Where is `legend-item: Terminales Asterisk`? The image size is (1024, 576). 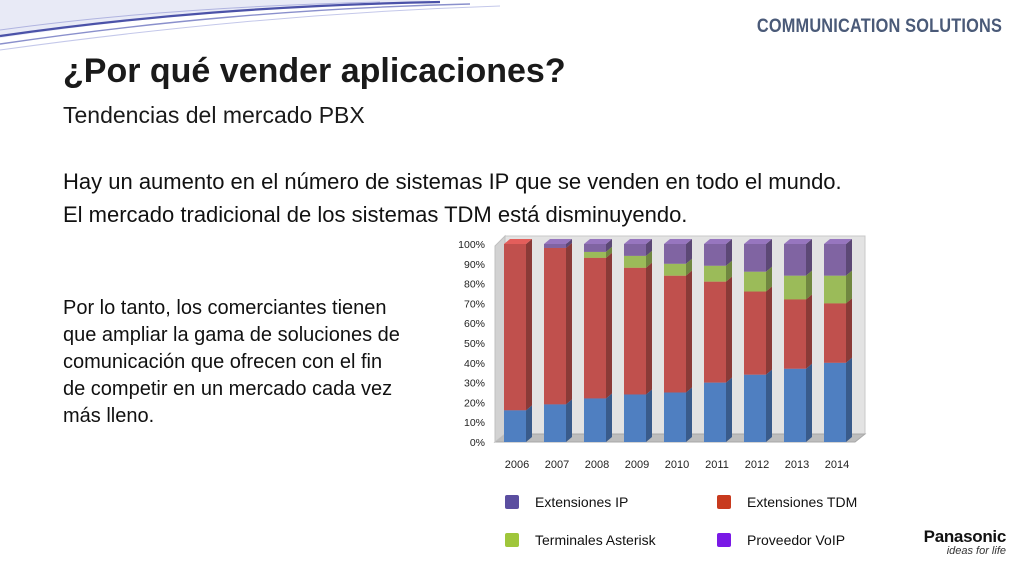 legend-item: Terminales Asterisk is located at coordinates (580, 540).